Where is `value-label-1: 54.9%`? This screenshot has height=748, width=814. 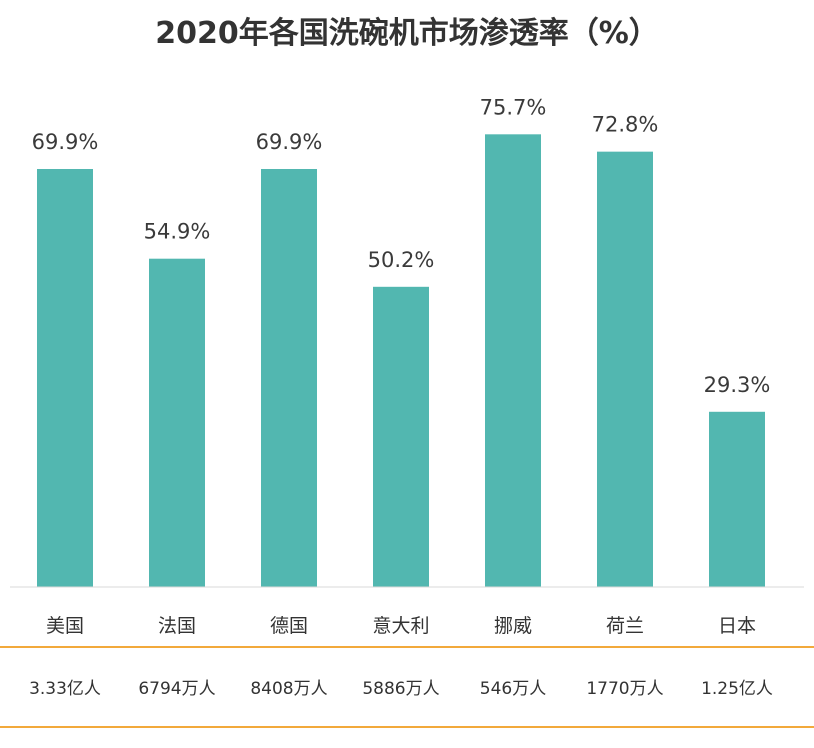 value-label-1: 54.9% is located at coordinates (177, 232).